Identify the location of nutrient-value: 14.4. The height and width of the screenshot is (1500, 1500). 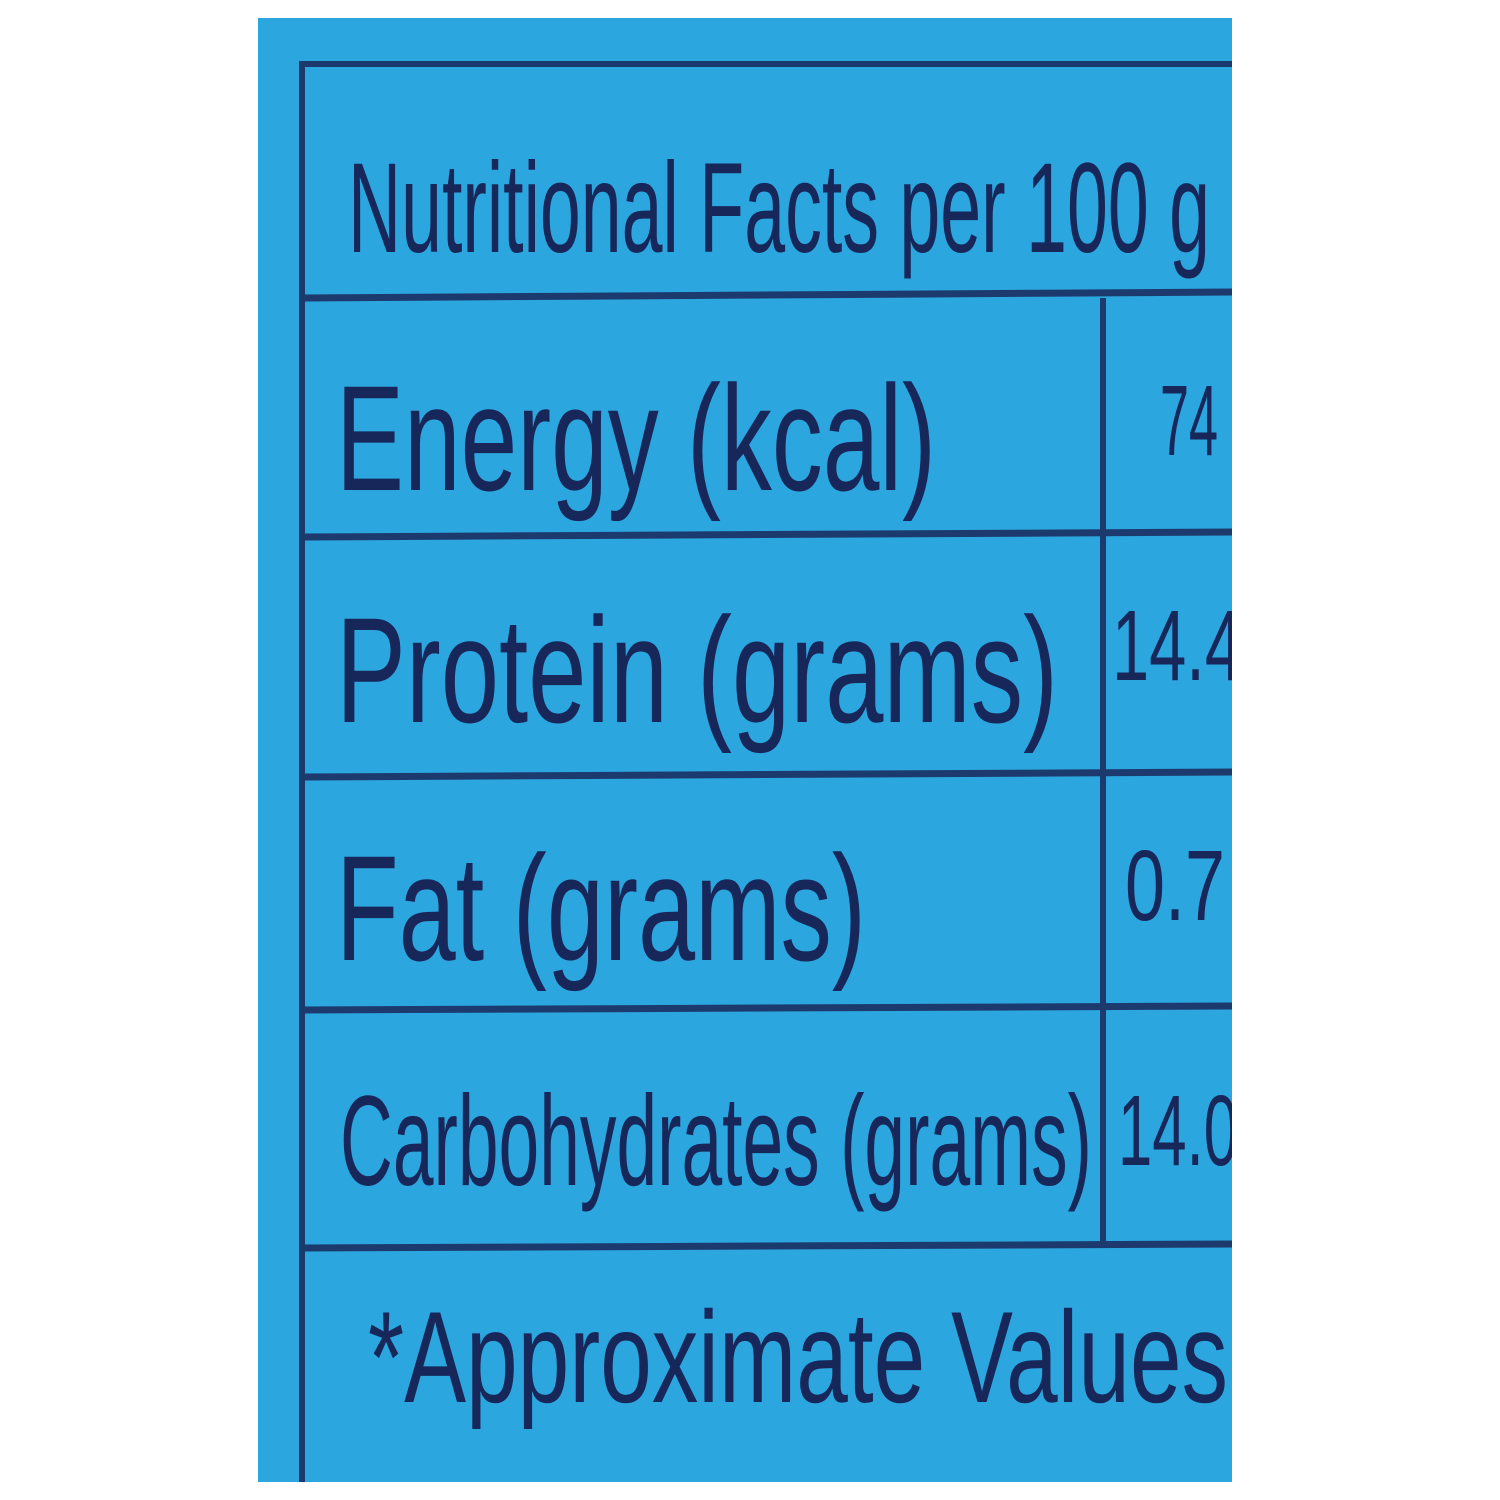
(1177, 646).